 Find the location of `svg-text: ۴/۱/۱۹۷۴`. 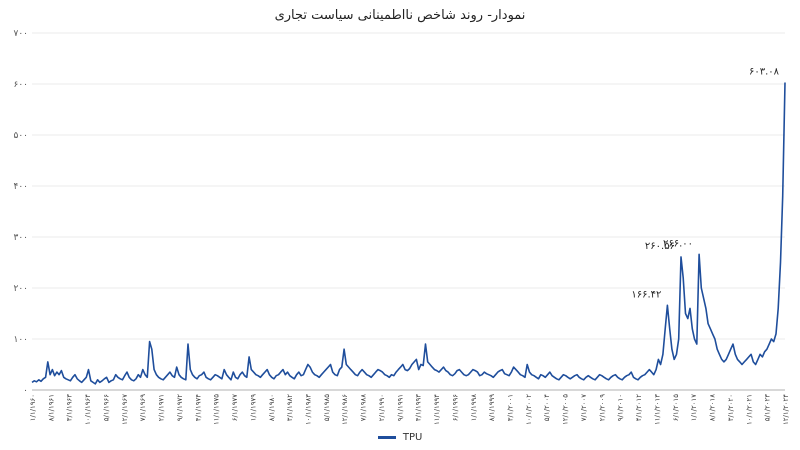

svg-text: ۴/۱/۱۹۷۴ is located at coordinates (198, 408).